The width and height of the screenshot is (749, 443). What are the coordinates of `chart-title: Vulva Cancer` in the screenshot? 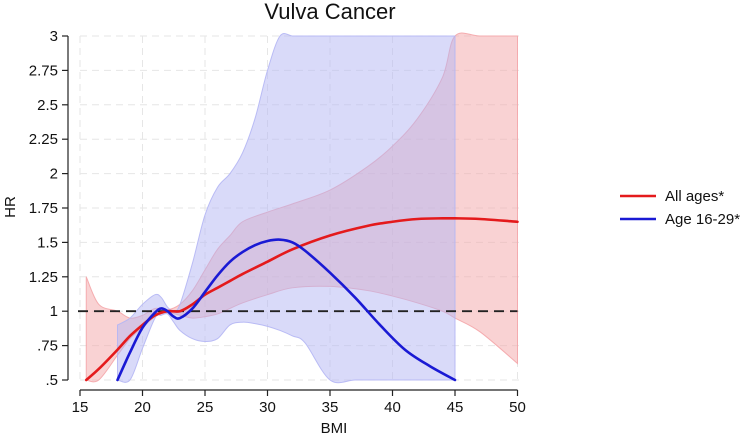 It's located at (329, 12).